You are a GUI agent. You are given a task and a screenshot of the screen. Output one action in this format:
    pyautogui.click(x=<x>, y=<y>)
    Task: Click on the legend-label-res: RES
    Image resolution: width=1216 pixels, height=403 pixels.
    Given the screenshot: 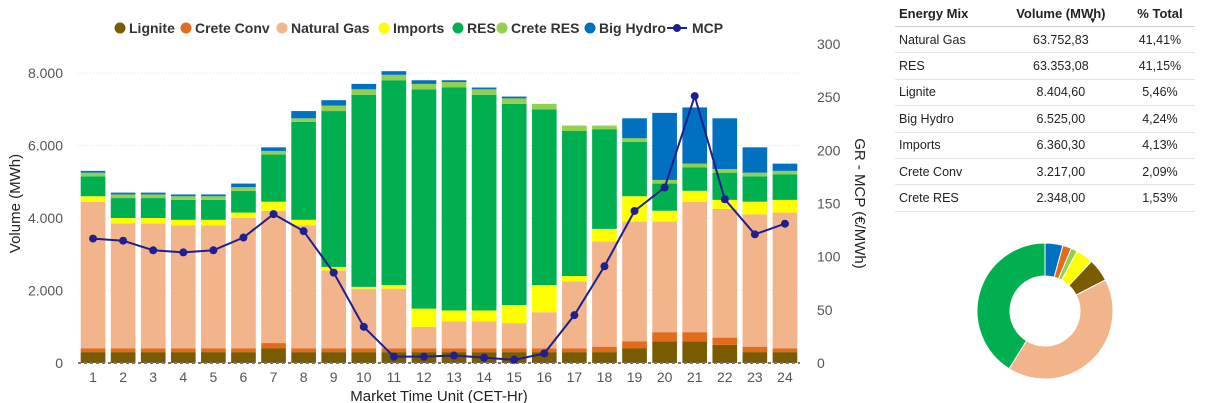 What is the action you would take?
    pyautogui.click(x=481, y=28)
    